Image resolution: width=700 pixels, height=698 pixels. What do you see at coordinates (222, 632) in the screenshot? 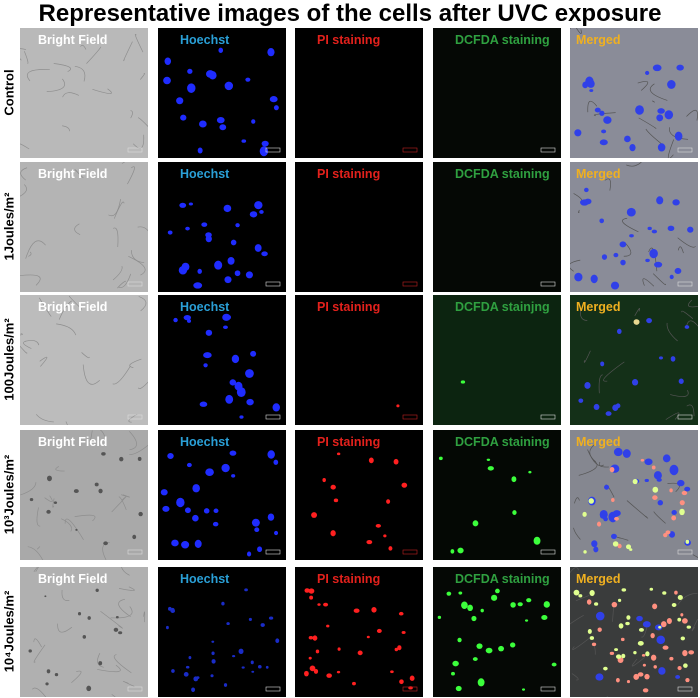
I see `image-panel: Hoechst` at bounding box center [222, 632].